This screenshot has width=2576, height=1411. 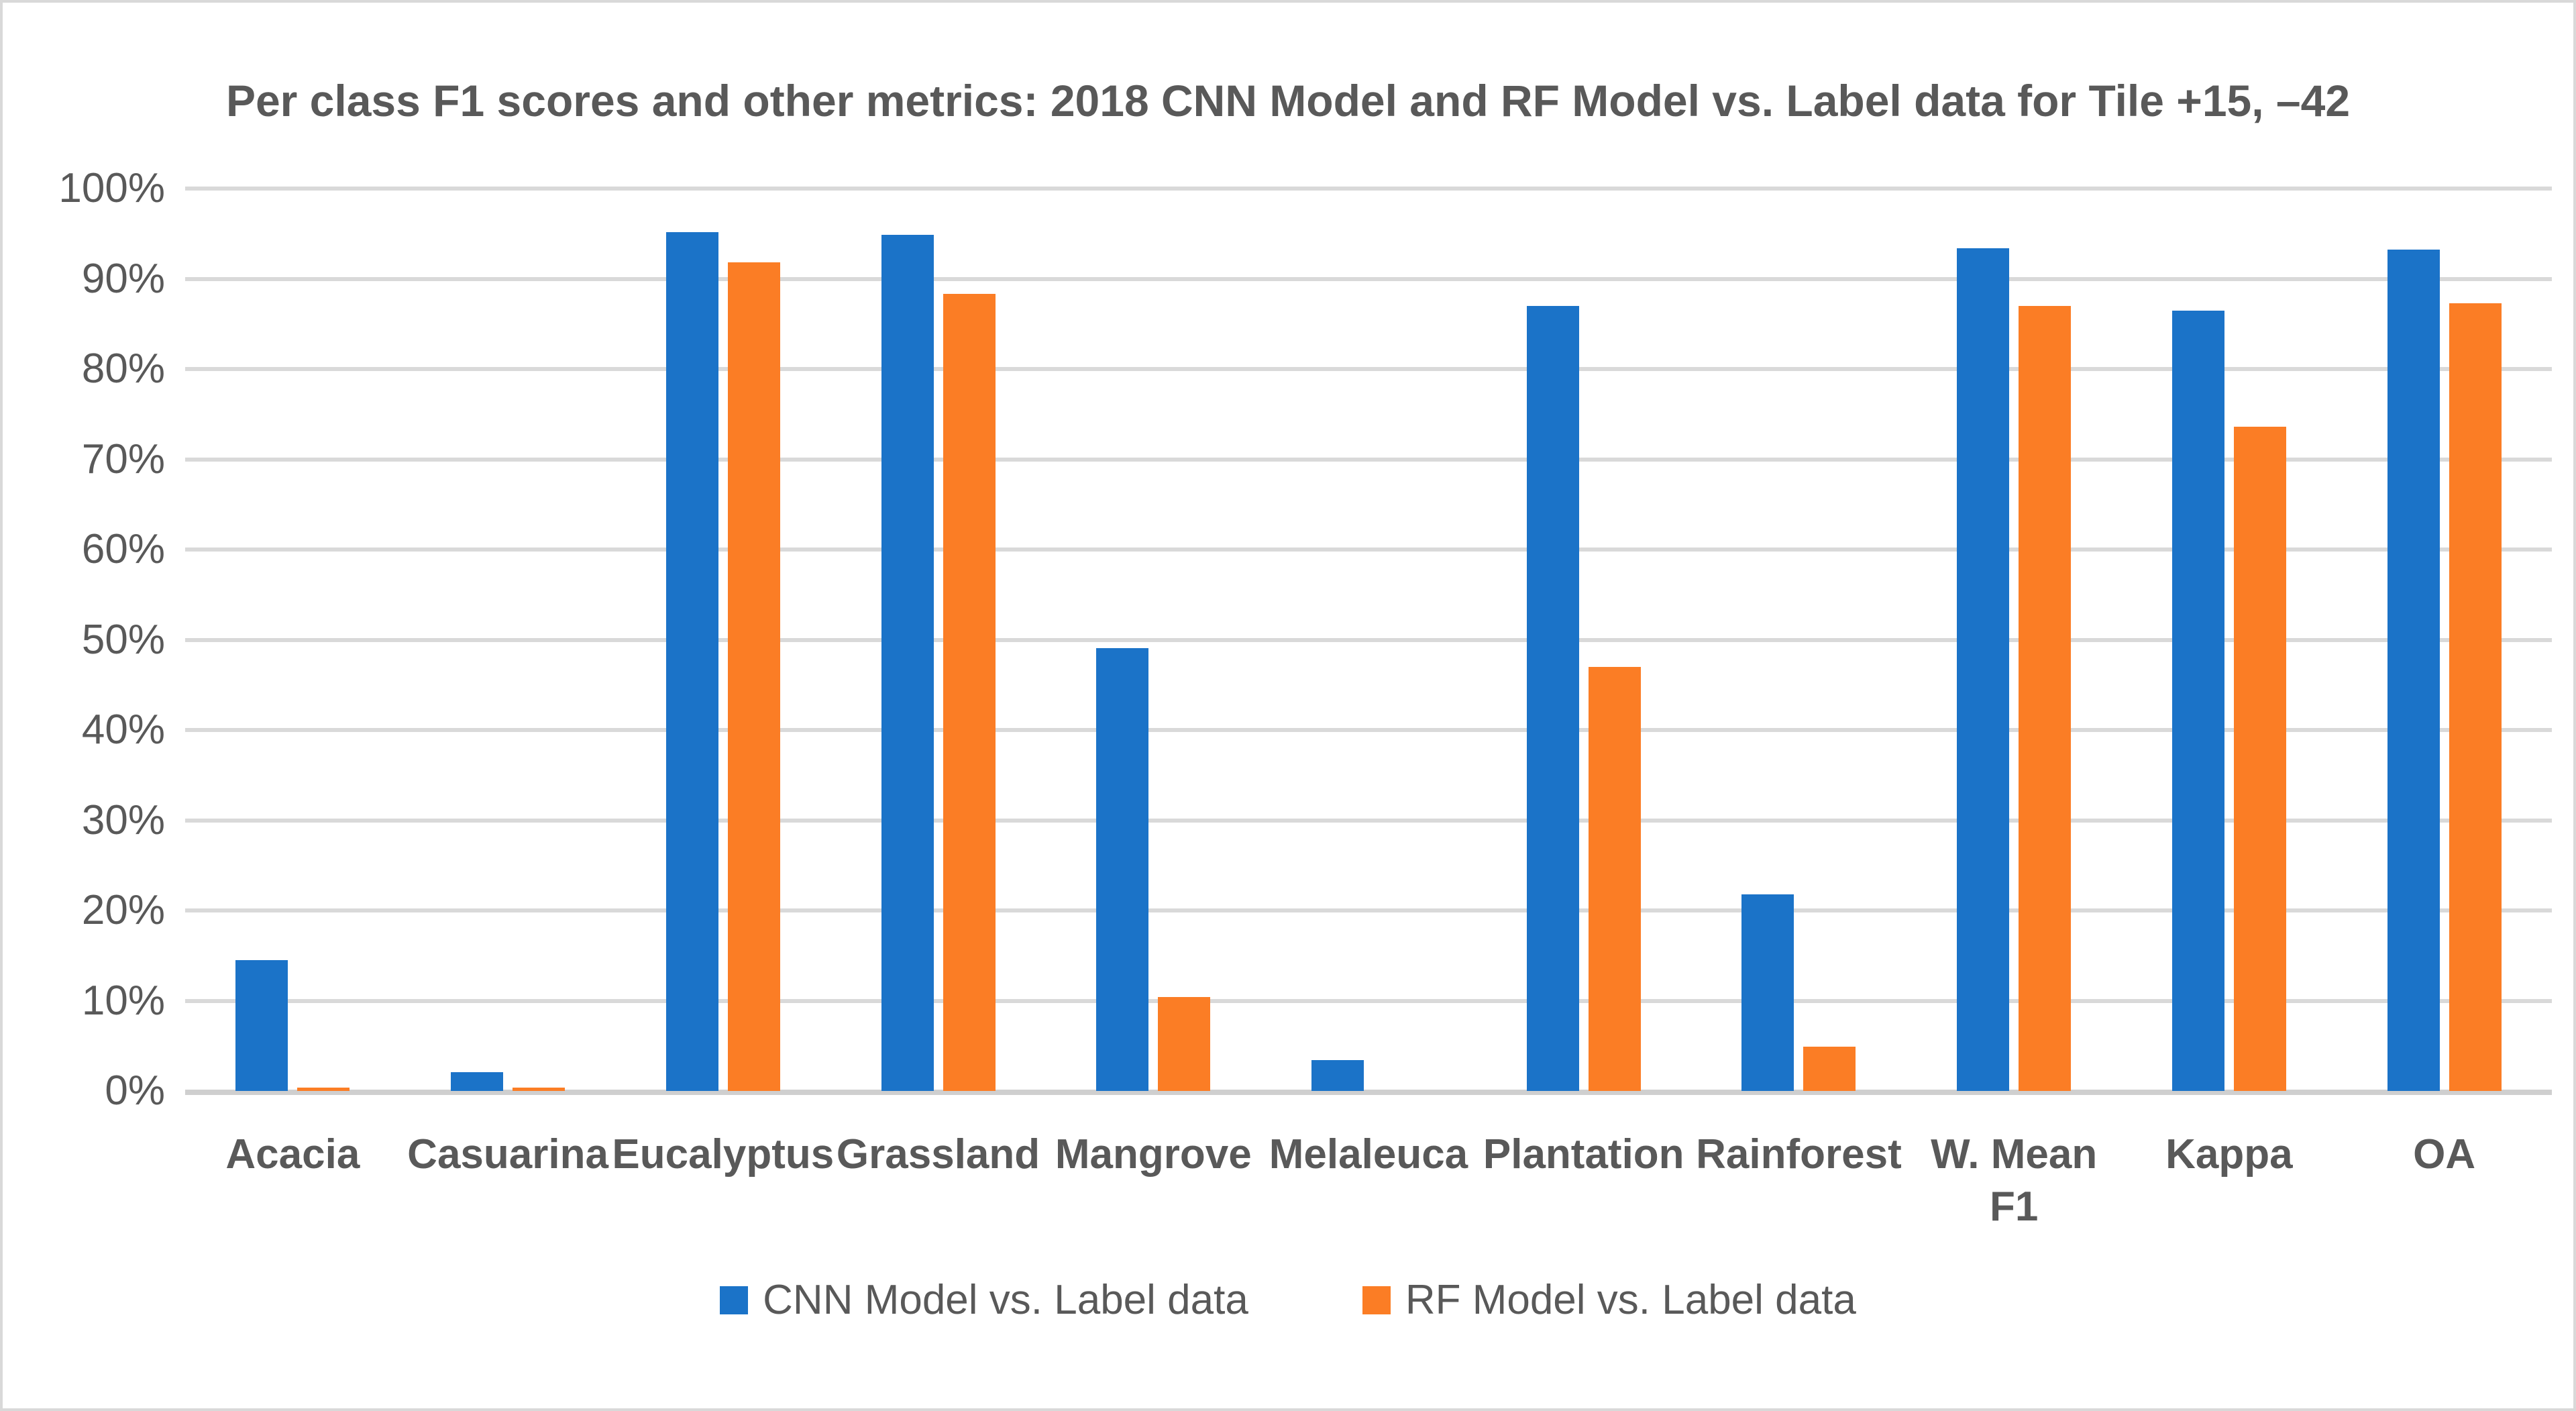 I want to click on y-tick-label-30: 30%, so click(x=123, y=820).